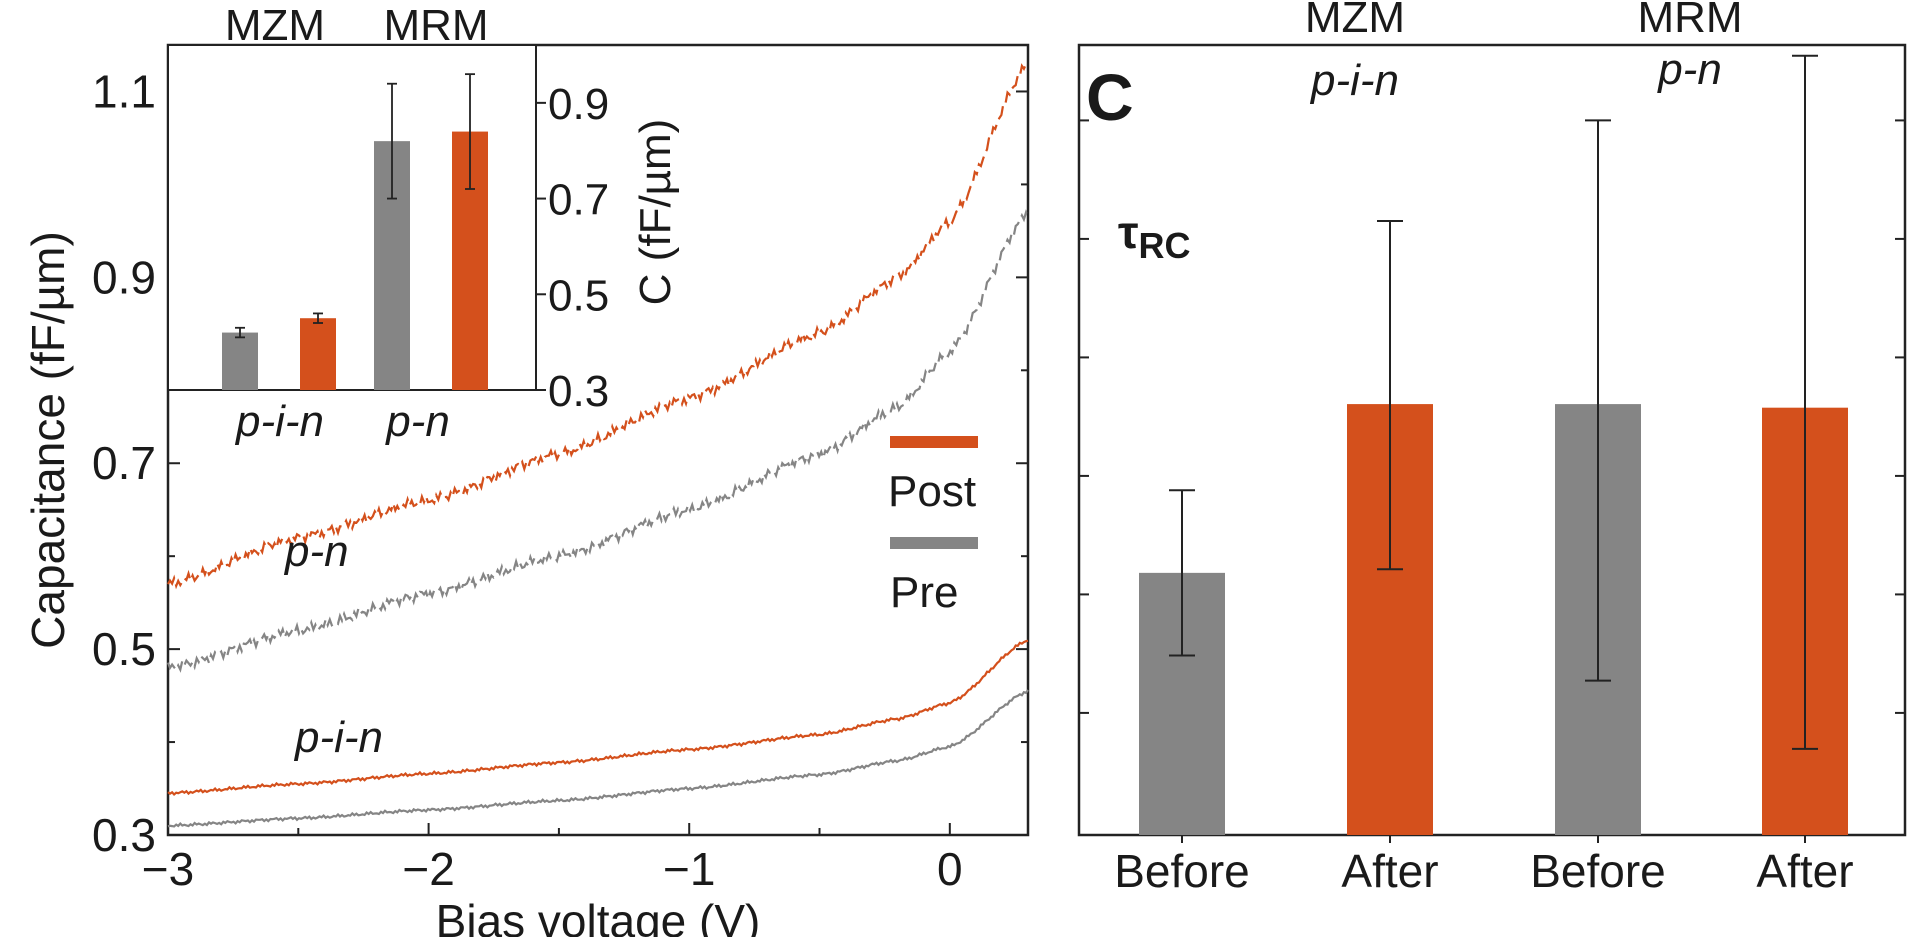  Describe the element at coordinates (1128, 232) in the screenshot. I see `tau-symbol: τ` at that location.